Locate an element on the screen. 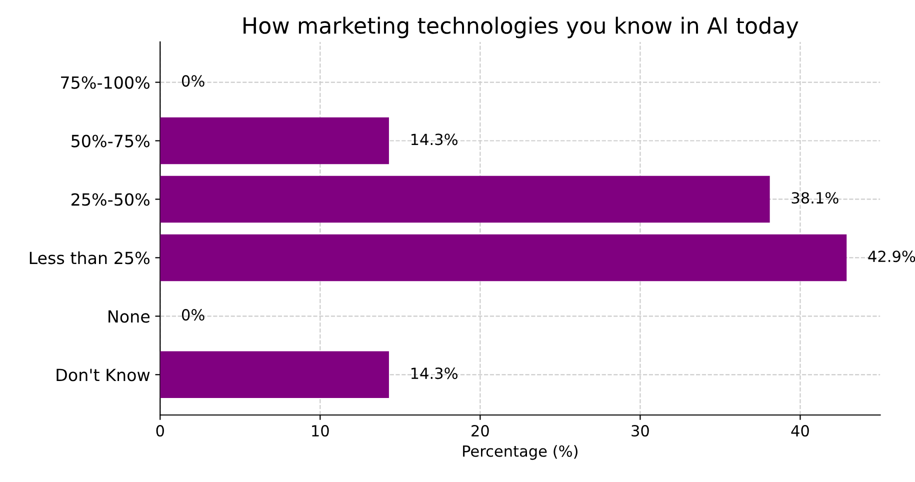 The height and width of the screenshot is (482, 915). x-tick-label: 20 is located at coordinates (480, 430).